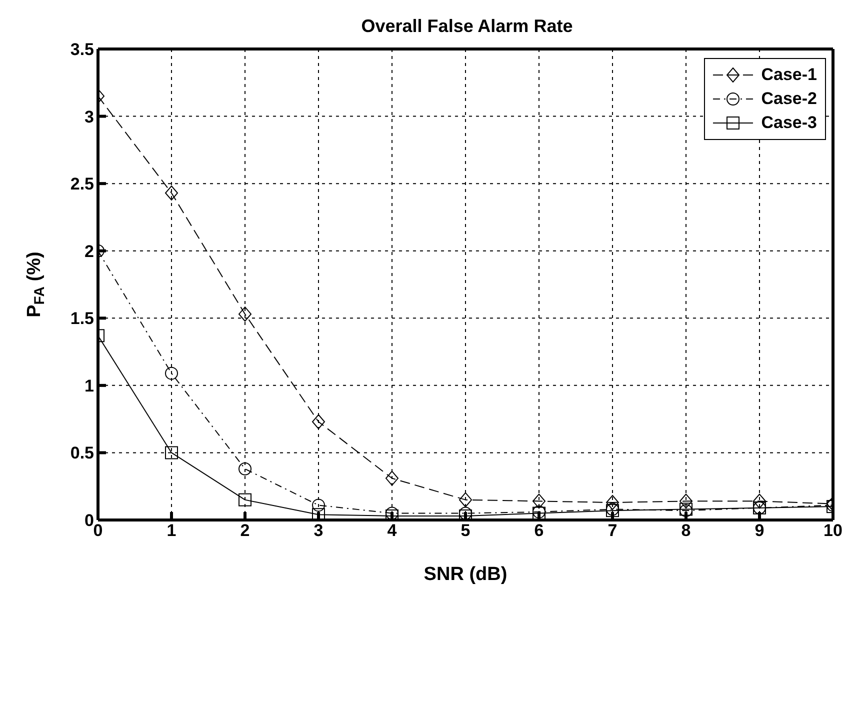 Image resolution: width=854 pixels, height=710 pixels. Describe the element at coordinates (833, 530) in the screenshot. I see `x-tick-label: 10` at that location.